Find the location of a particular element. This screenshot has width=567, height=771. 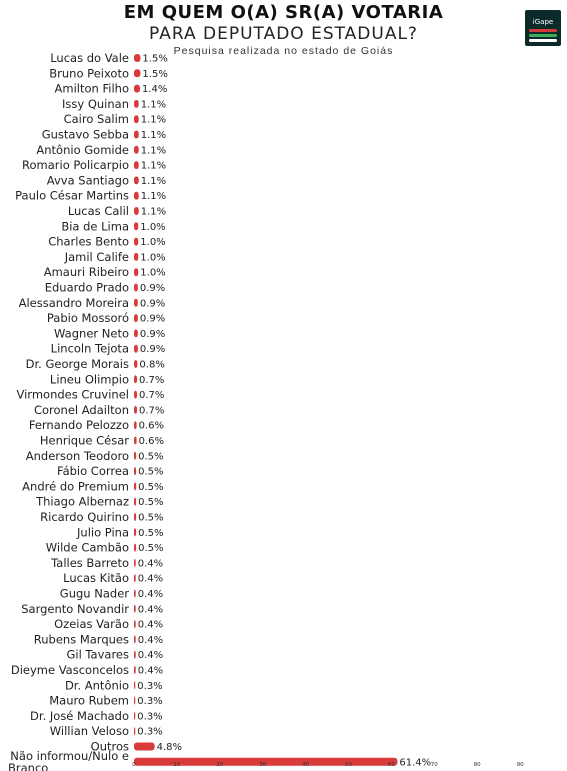

category-label: André do Premium is located at coordinates (75, 486).